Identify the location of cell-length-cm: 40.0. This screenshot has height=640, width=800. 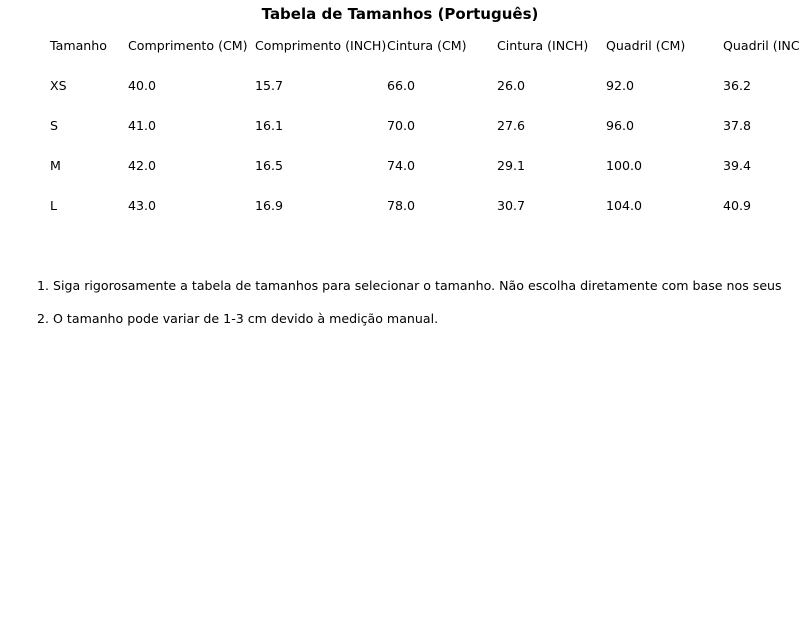
(142, 85).